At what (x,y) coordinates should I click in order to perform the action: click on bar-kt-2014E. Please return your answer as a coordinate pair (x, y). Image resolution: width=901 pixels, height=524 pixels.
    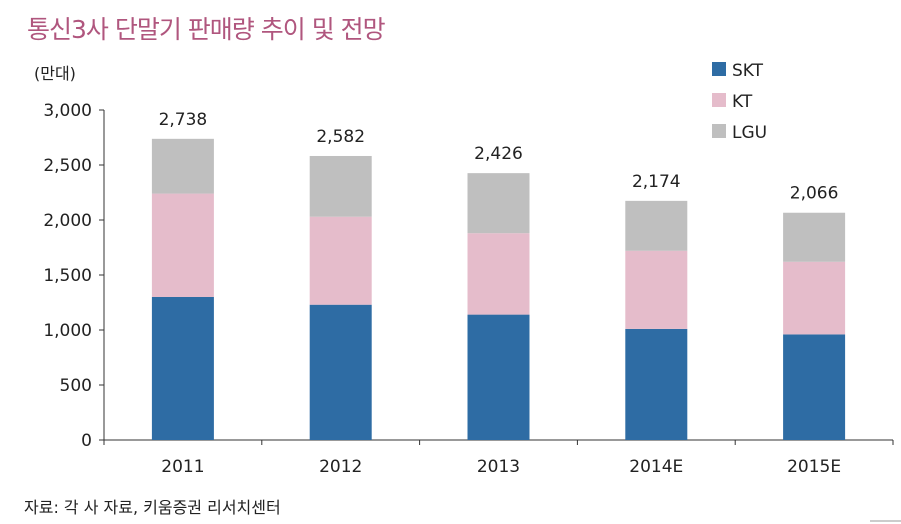
    Looking at the image, I should click on (656, 289).